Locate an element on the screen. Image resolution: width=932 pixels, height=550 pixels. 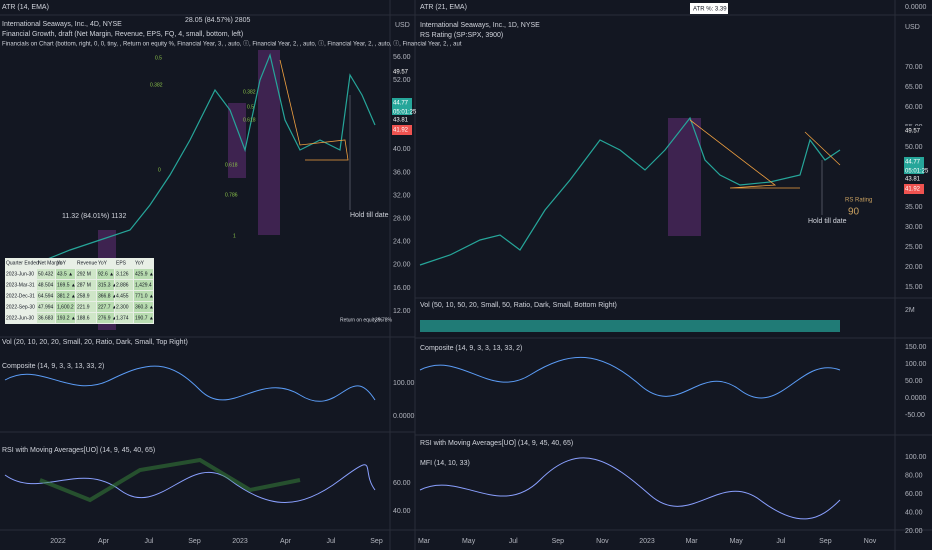
table-cell-text: 36.683 is located at coordinates (46, 318).